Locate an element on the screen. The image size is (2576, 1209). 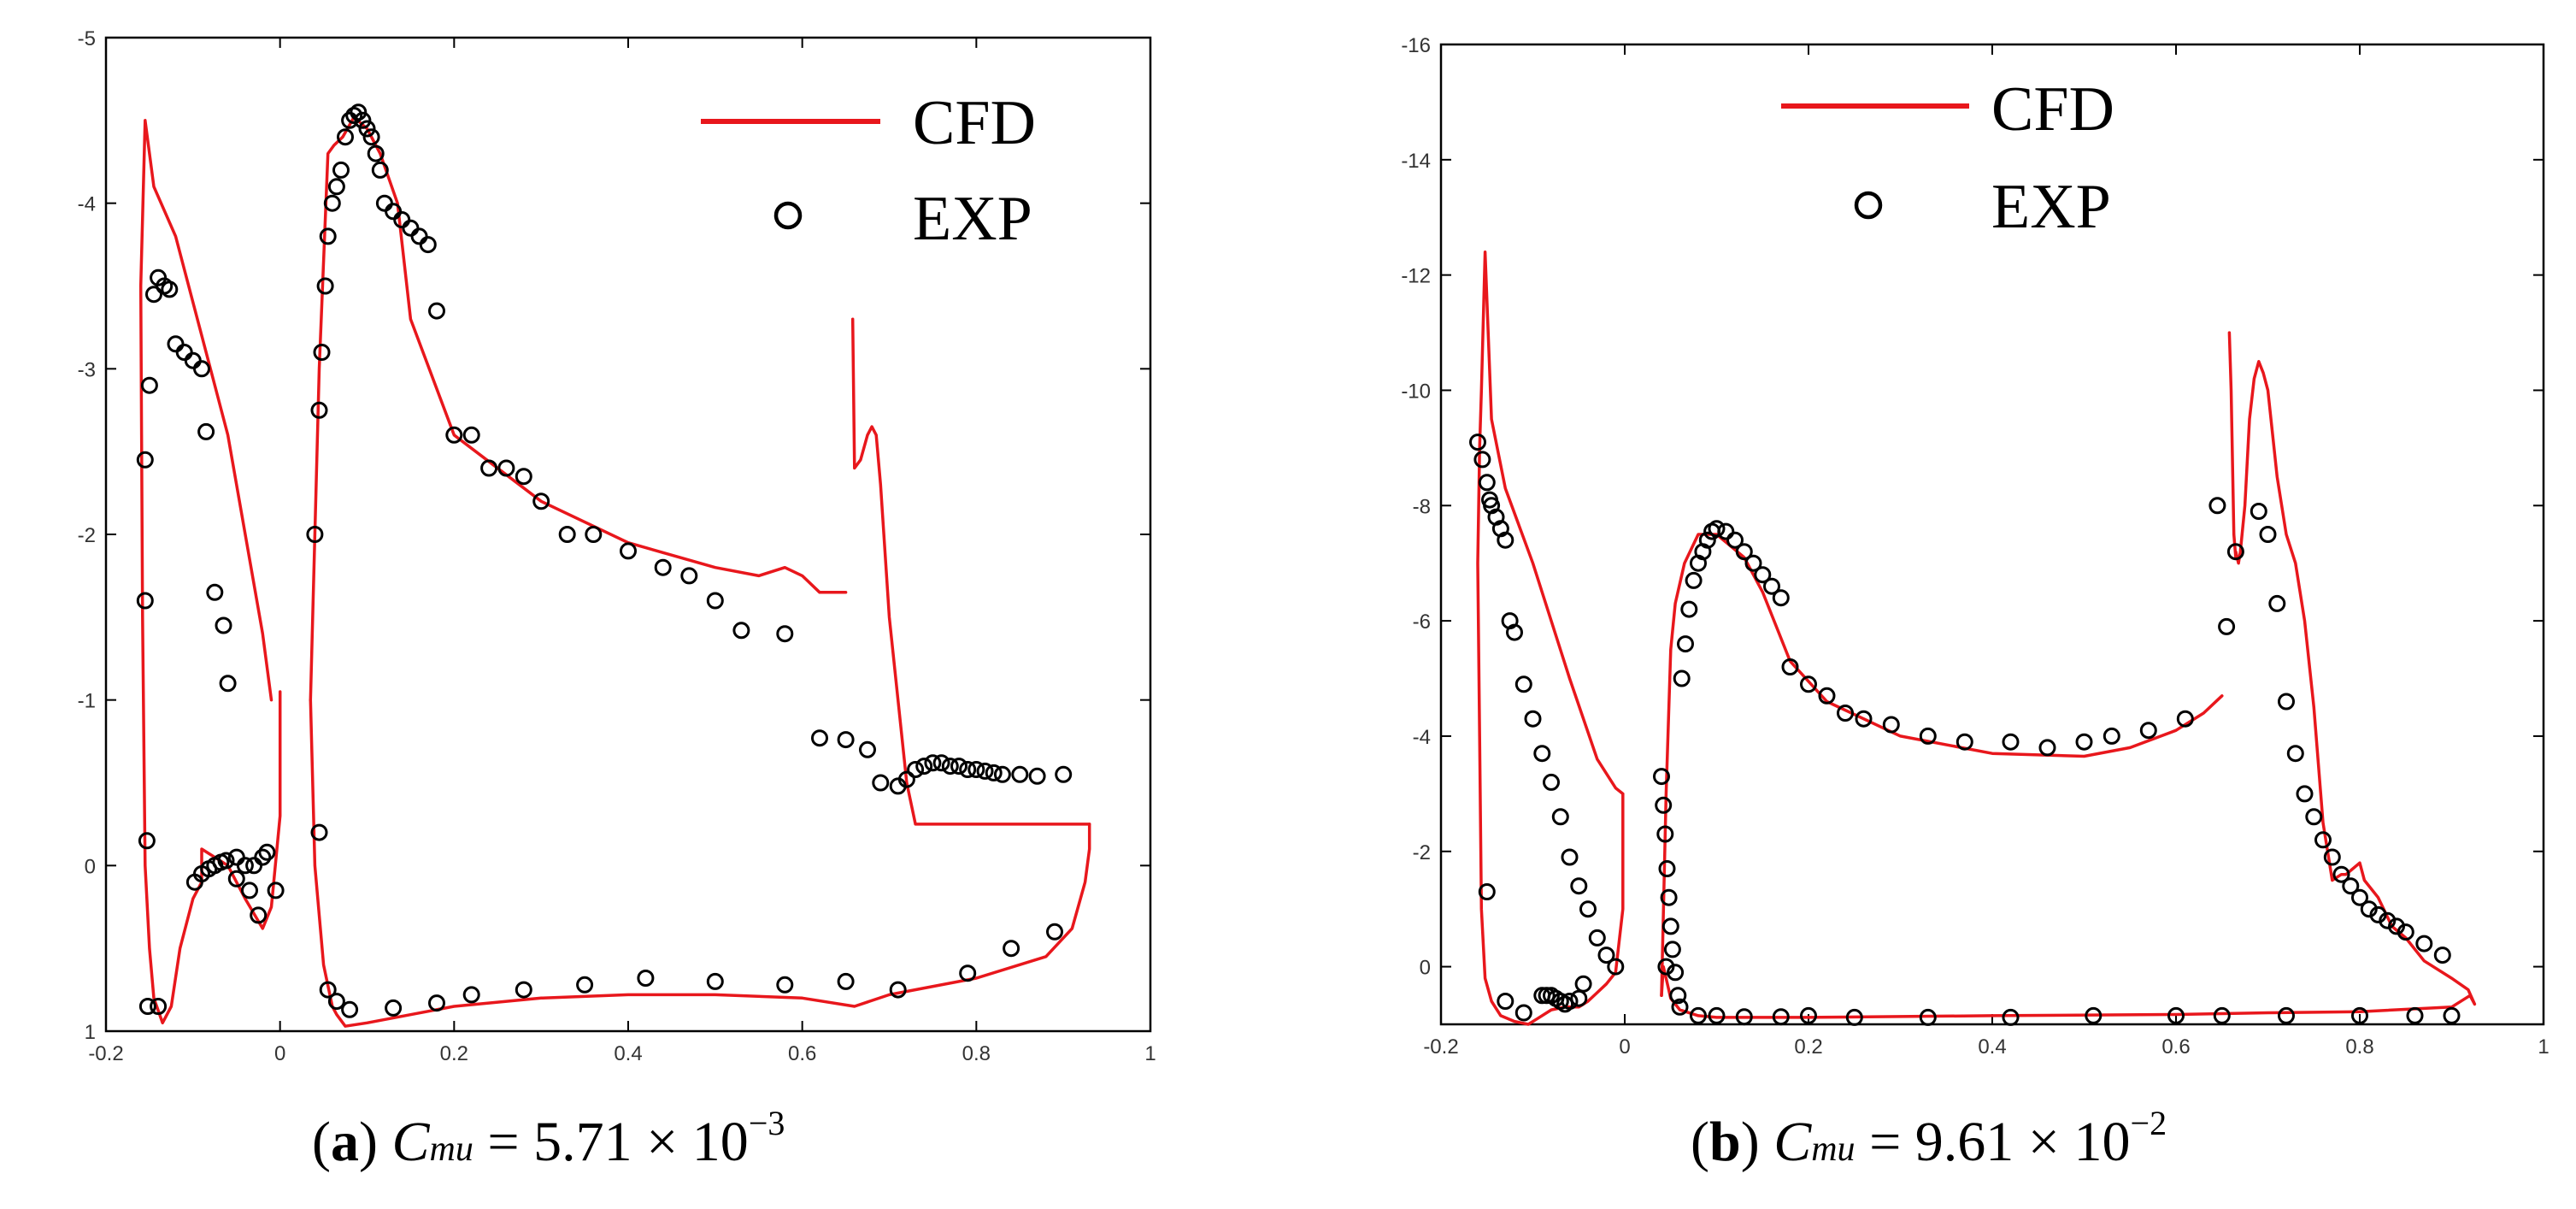
panel-a-y-tick-label: 1 is located at coordinates (90, 1032).